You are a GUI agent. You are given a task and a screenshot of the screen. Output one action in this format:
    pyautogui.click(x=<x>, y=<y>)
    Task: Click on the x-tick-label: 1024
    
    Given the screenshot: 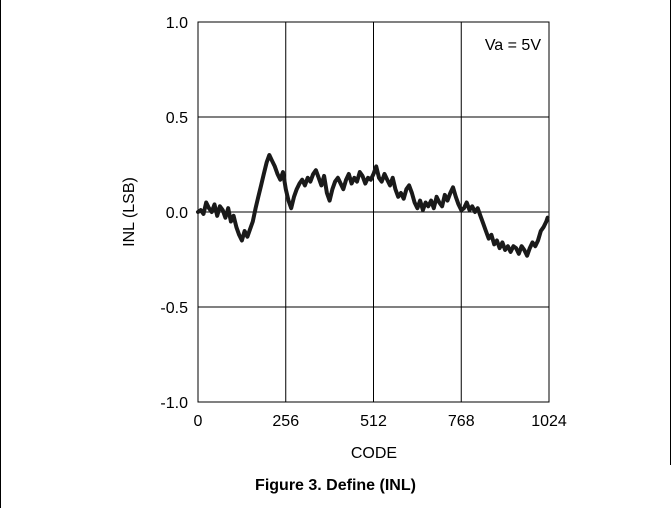 What is the action you would take?
    pyautogui.click(x=549, y=421)
    